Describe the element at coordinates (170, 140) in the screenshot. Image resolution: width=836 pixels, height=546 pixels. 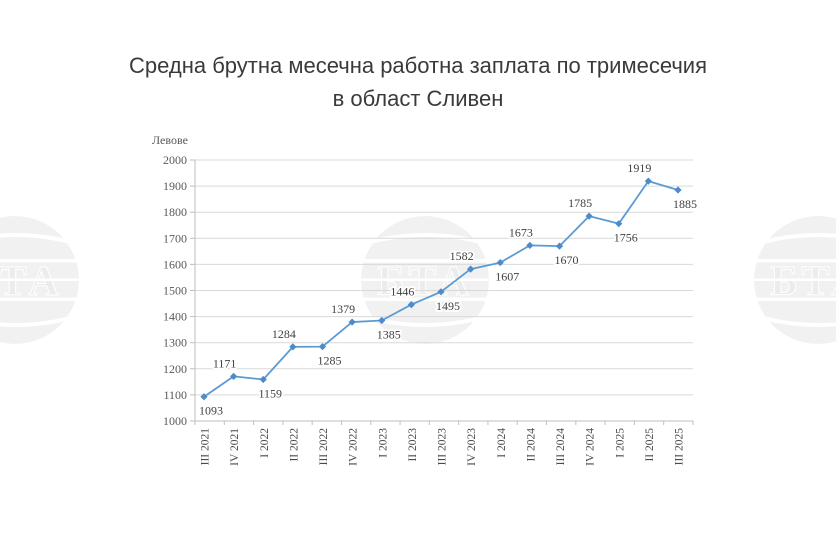
I see `y-axis-title: Левове` at that location.